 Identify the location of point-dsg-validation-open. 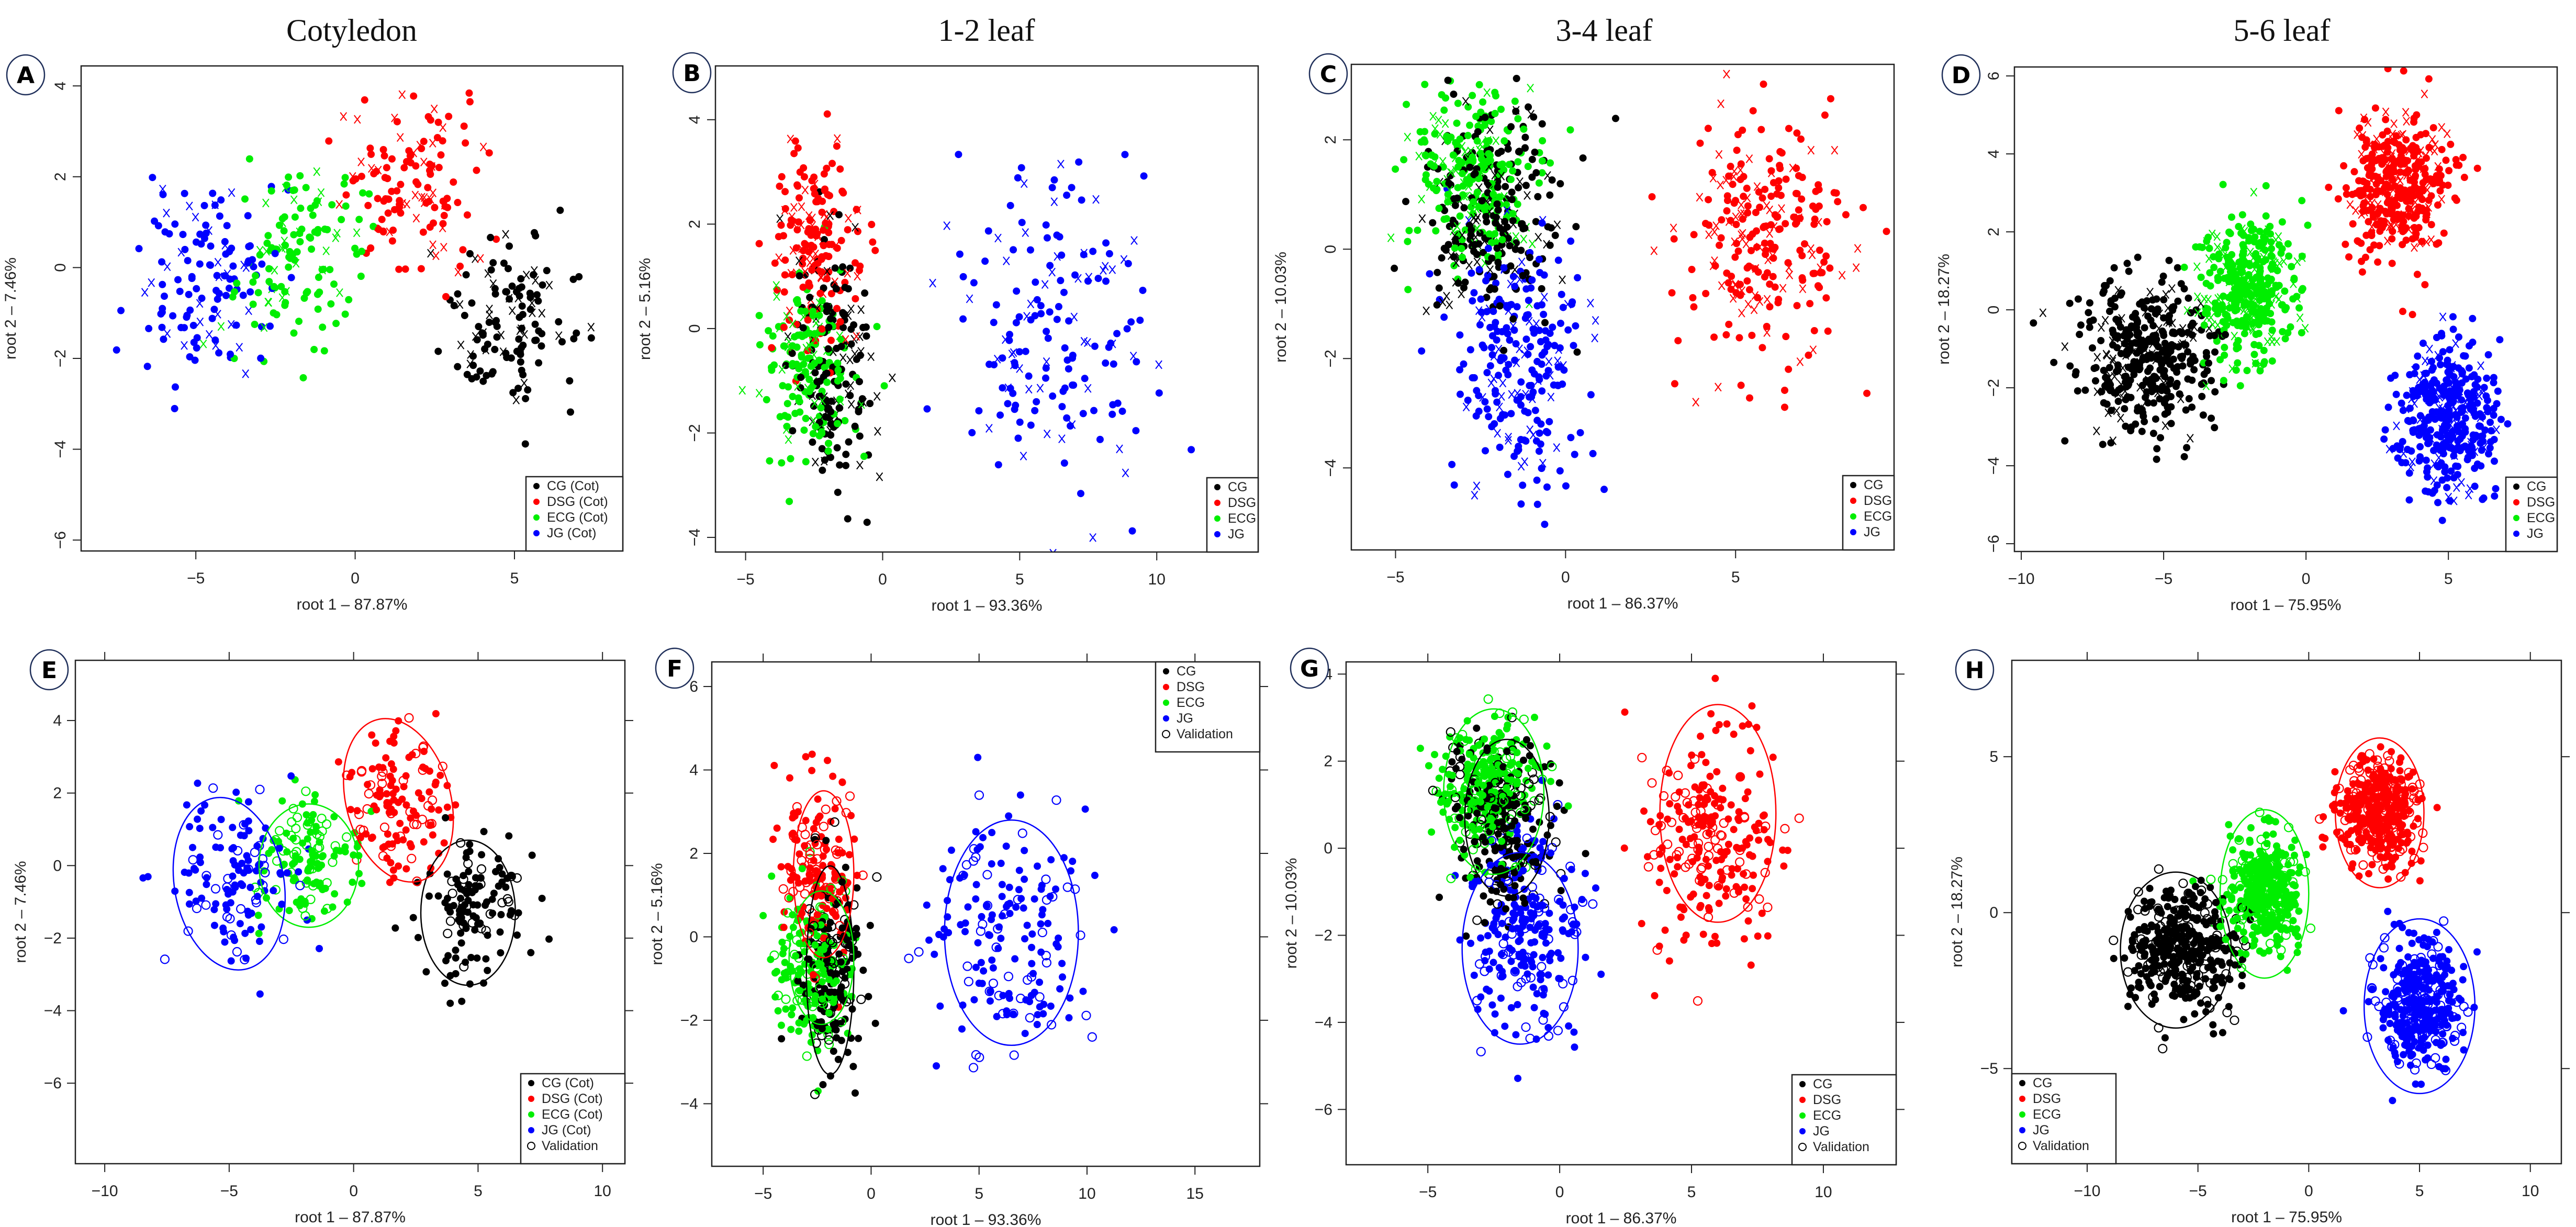
(382, 784).